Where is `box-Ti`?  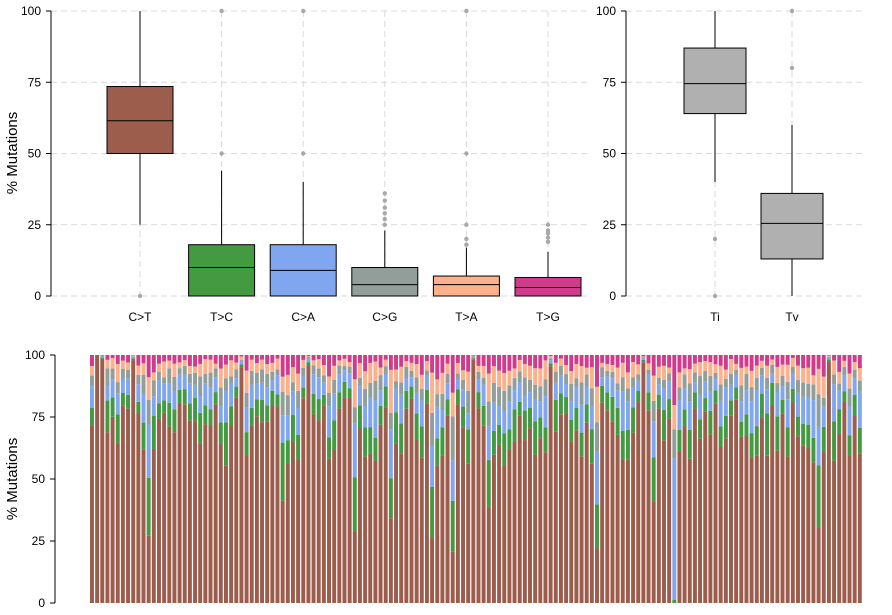 box-Ti is located at coordinates (715, 81).